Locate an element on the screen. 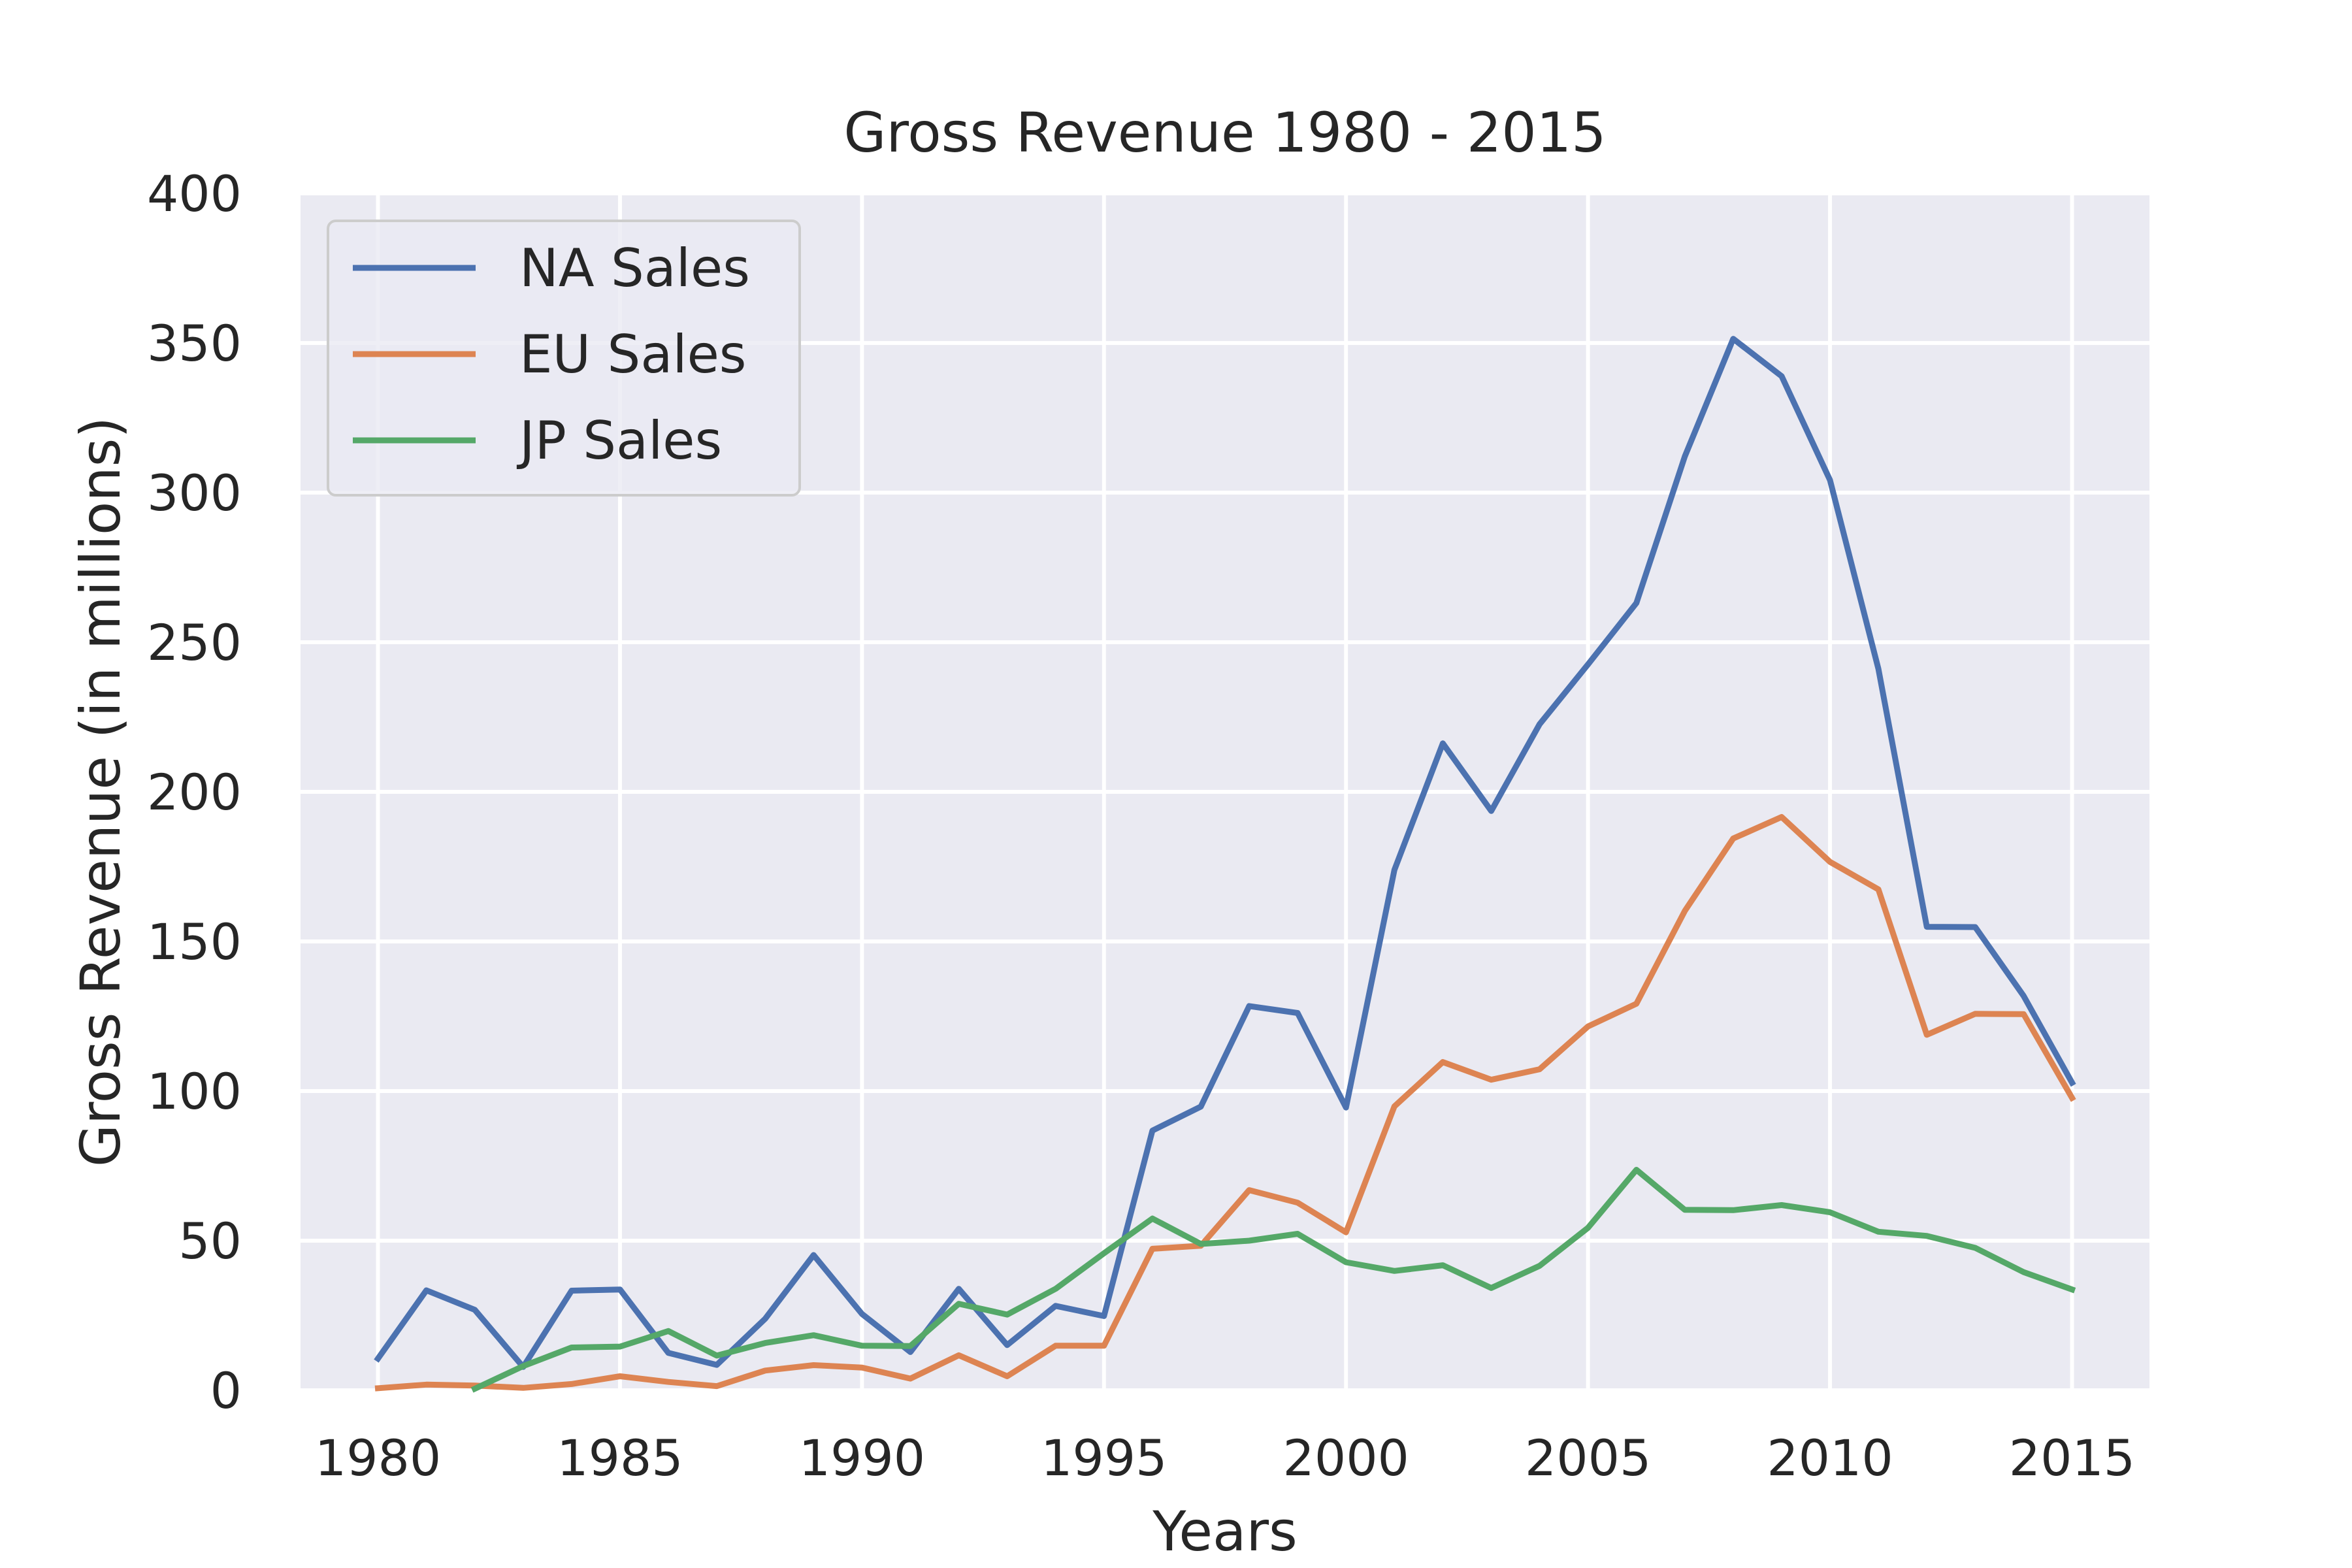 The image size is (2352, 1568). legend-label-jp-sales: JP Sales is located at coordinates (619, 440).